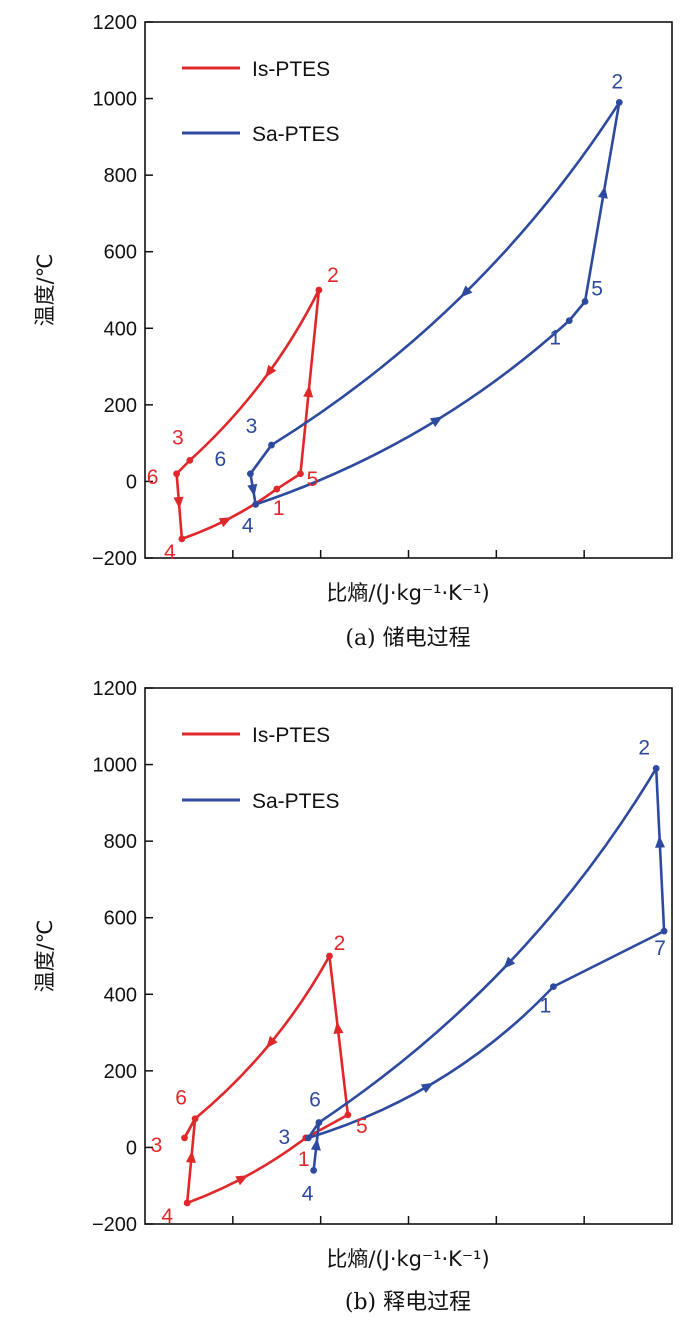 This screenshot has width=700, height=1325. I want to click on panel-b-is-ptes-point-label-1: 1, so click(304, 1159).